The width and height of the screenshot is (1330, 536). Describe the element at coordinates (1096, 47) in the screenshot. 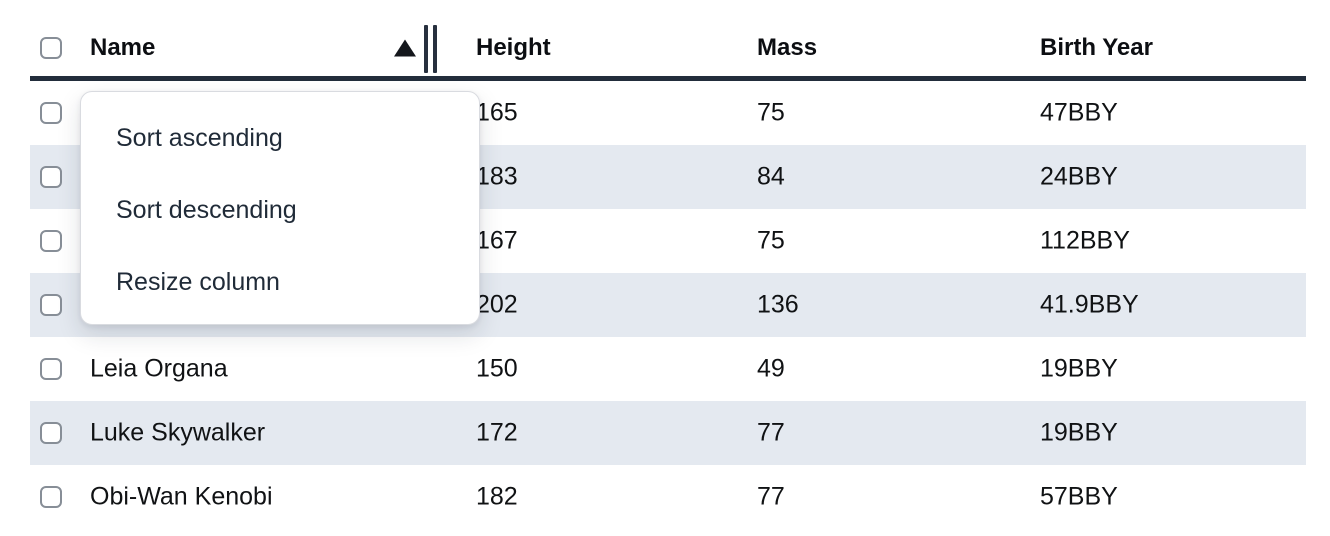

I see `column-header-birth-year: Birth Year` at that location.